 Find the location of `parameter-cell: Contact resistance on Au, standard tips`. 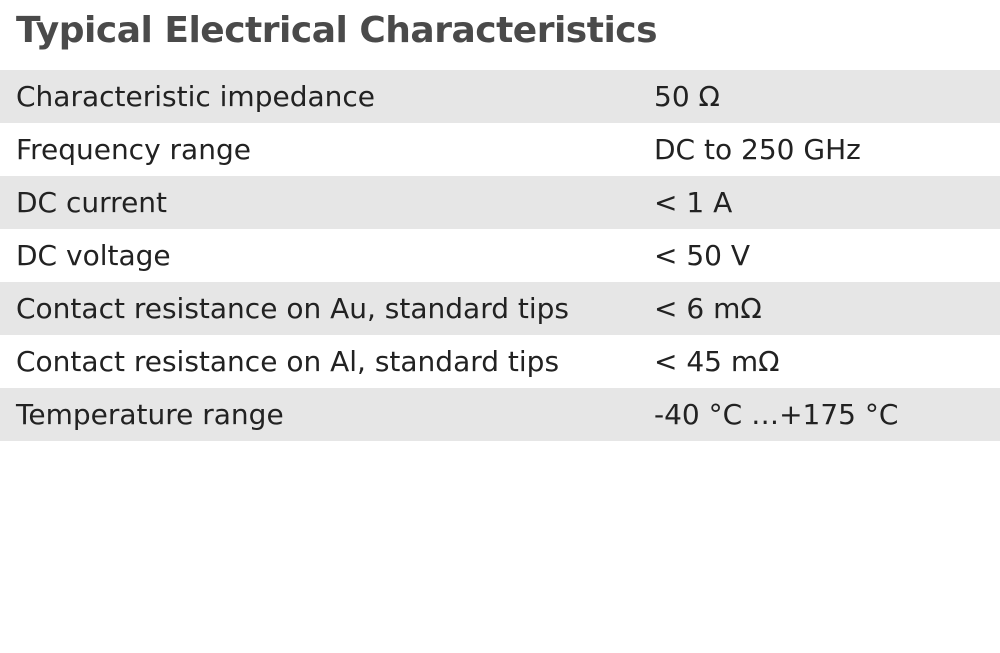

parameter-cell: Contact resistance on Au, standard tips is located at coordinates (327, 308).